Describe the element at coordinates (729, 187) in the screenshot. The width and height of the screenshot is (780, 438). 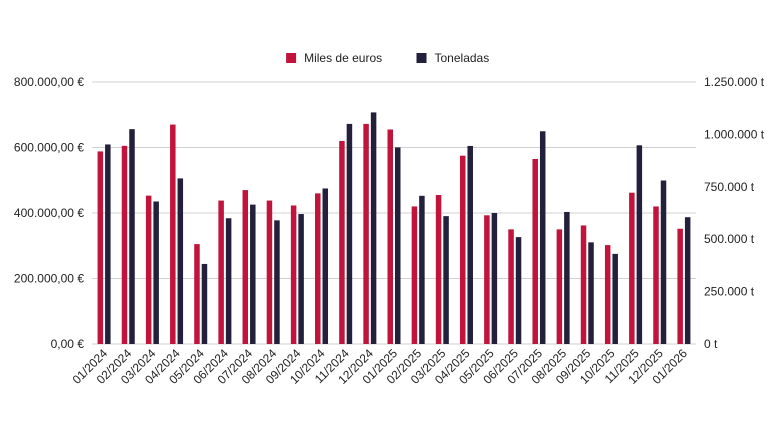
I see `y-right-tick-label: 750.000 t` at that location.